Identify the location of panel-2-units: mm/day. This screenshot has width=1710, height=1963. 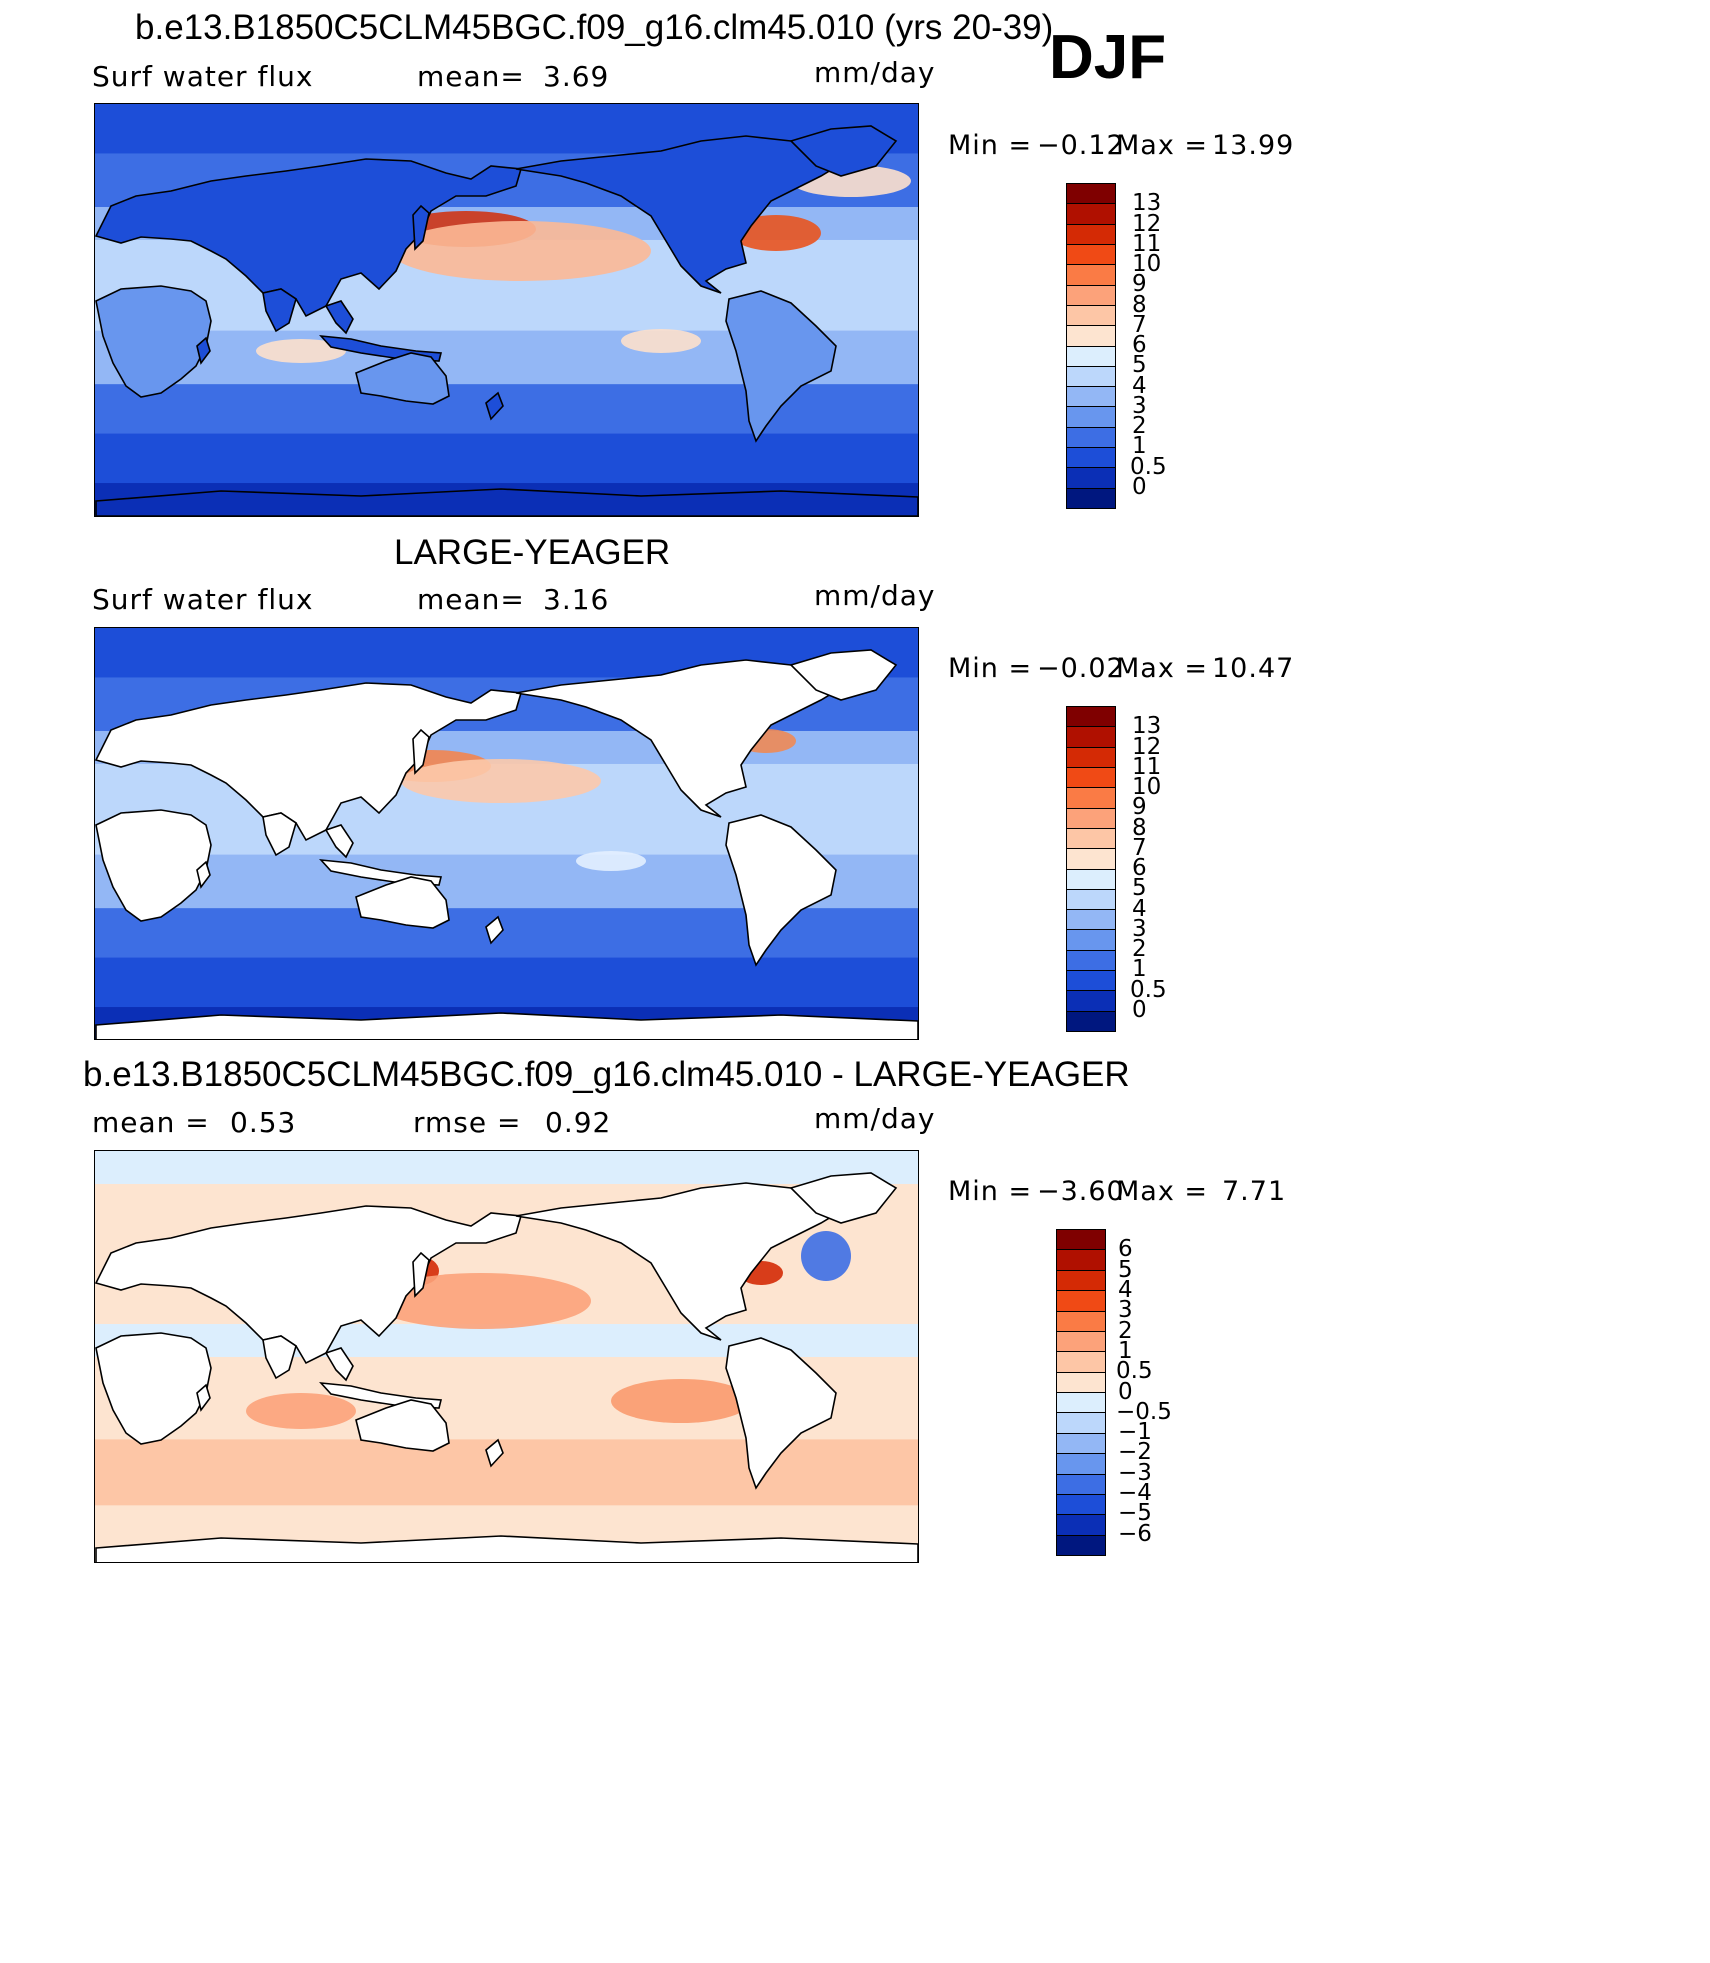
(875, 595).